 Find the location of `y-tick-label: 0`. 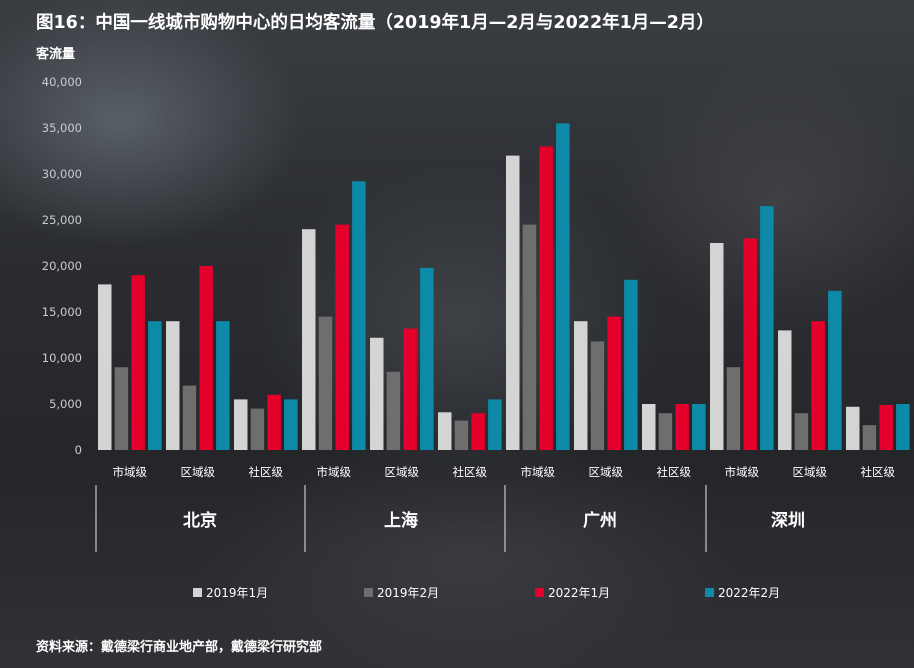

y-tick-label: 0 is located at coordinates (78, 450).